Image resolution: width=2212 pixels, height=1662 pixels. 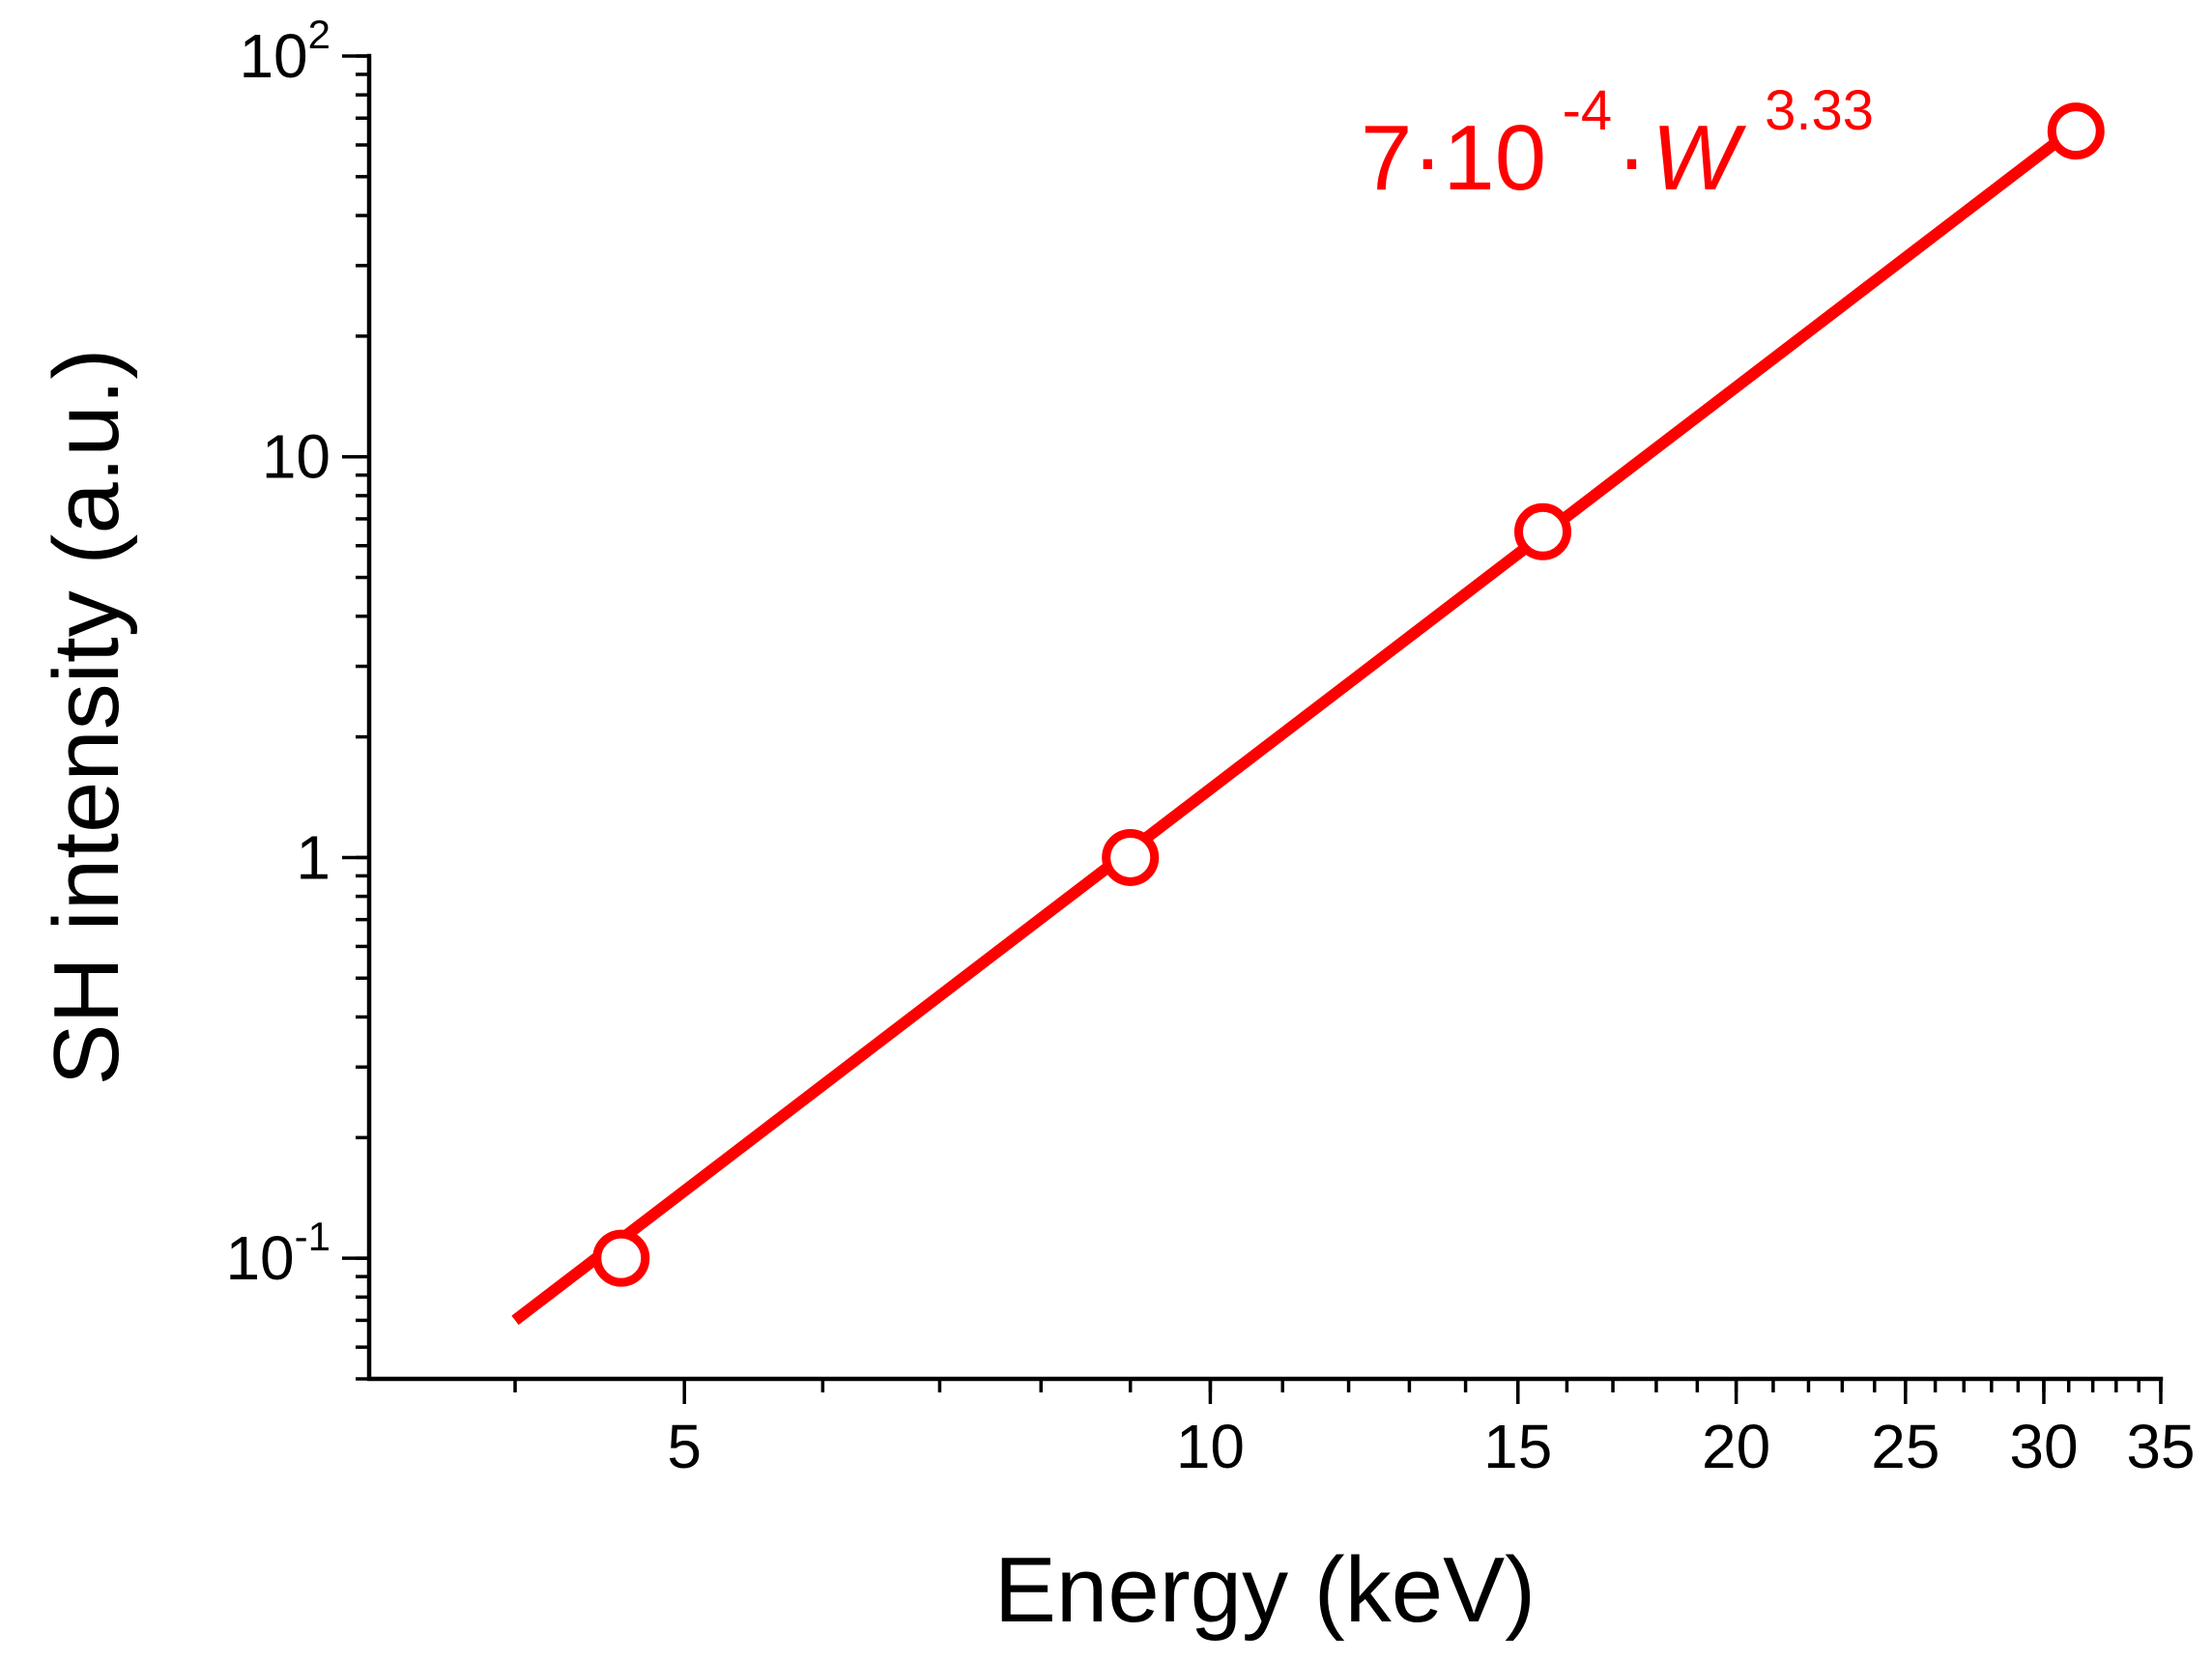 I want to click on y-tick-label: 10⁻¹, so click(x=277, y=1253).